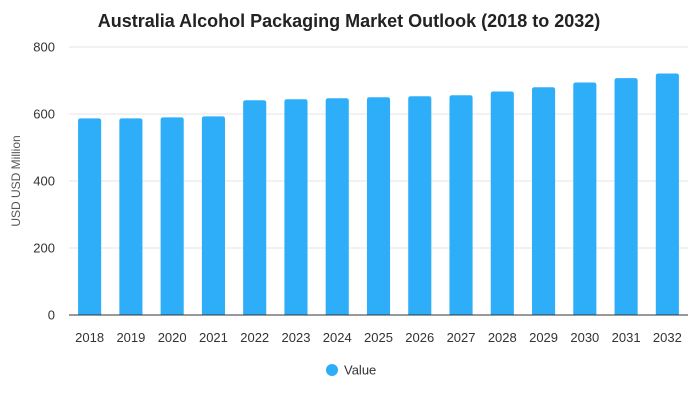  I want to click on bar-2031, so click(626, 196).